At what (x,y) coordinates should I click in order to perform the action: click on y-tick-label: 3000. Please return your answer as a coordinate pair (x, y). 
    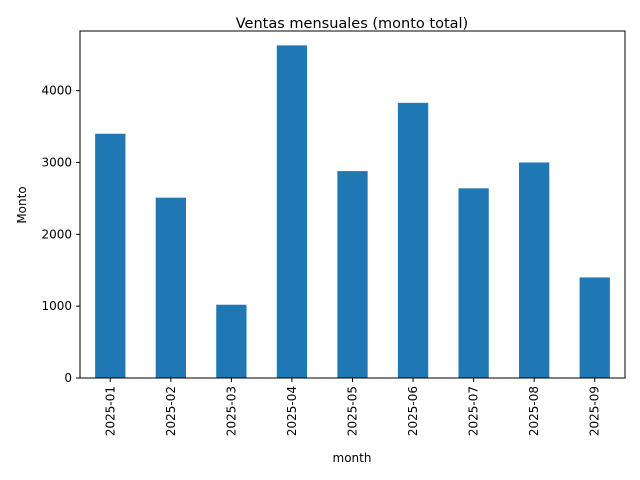
    Looking at the image, I should click on (56, 162).